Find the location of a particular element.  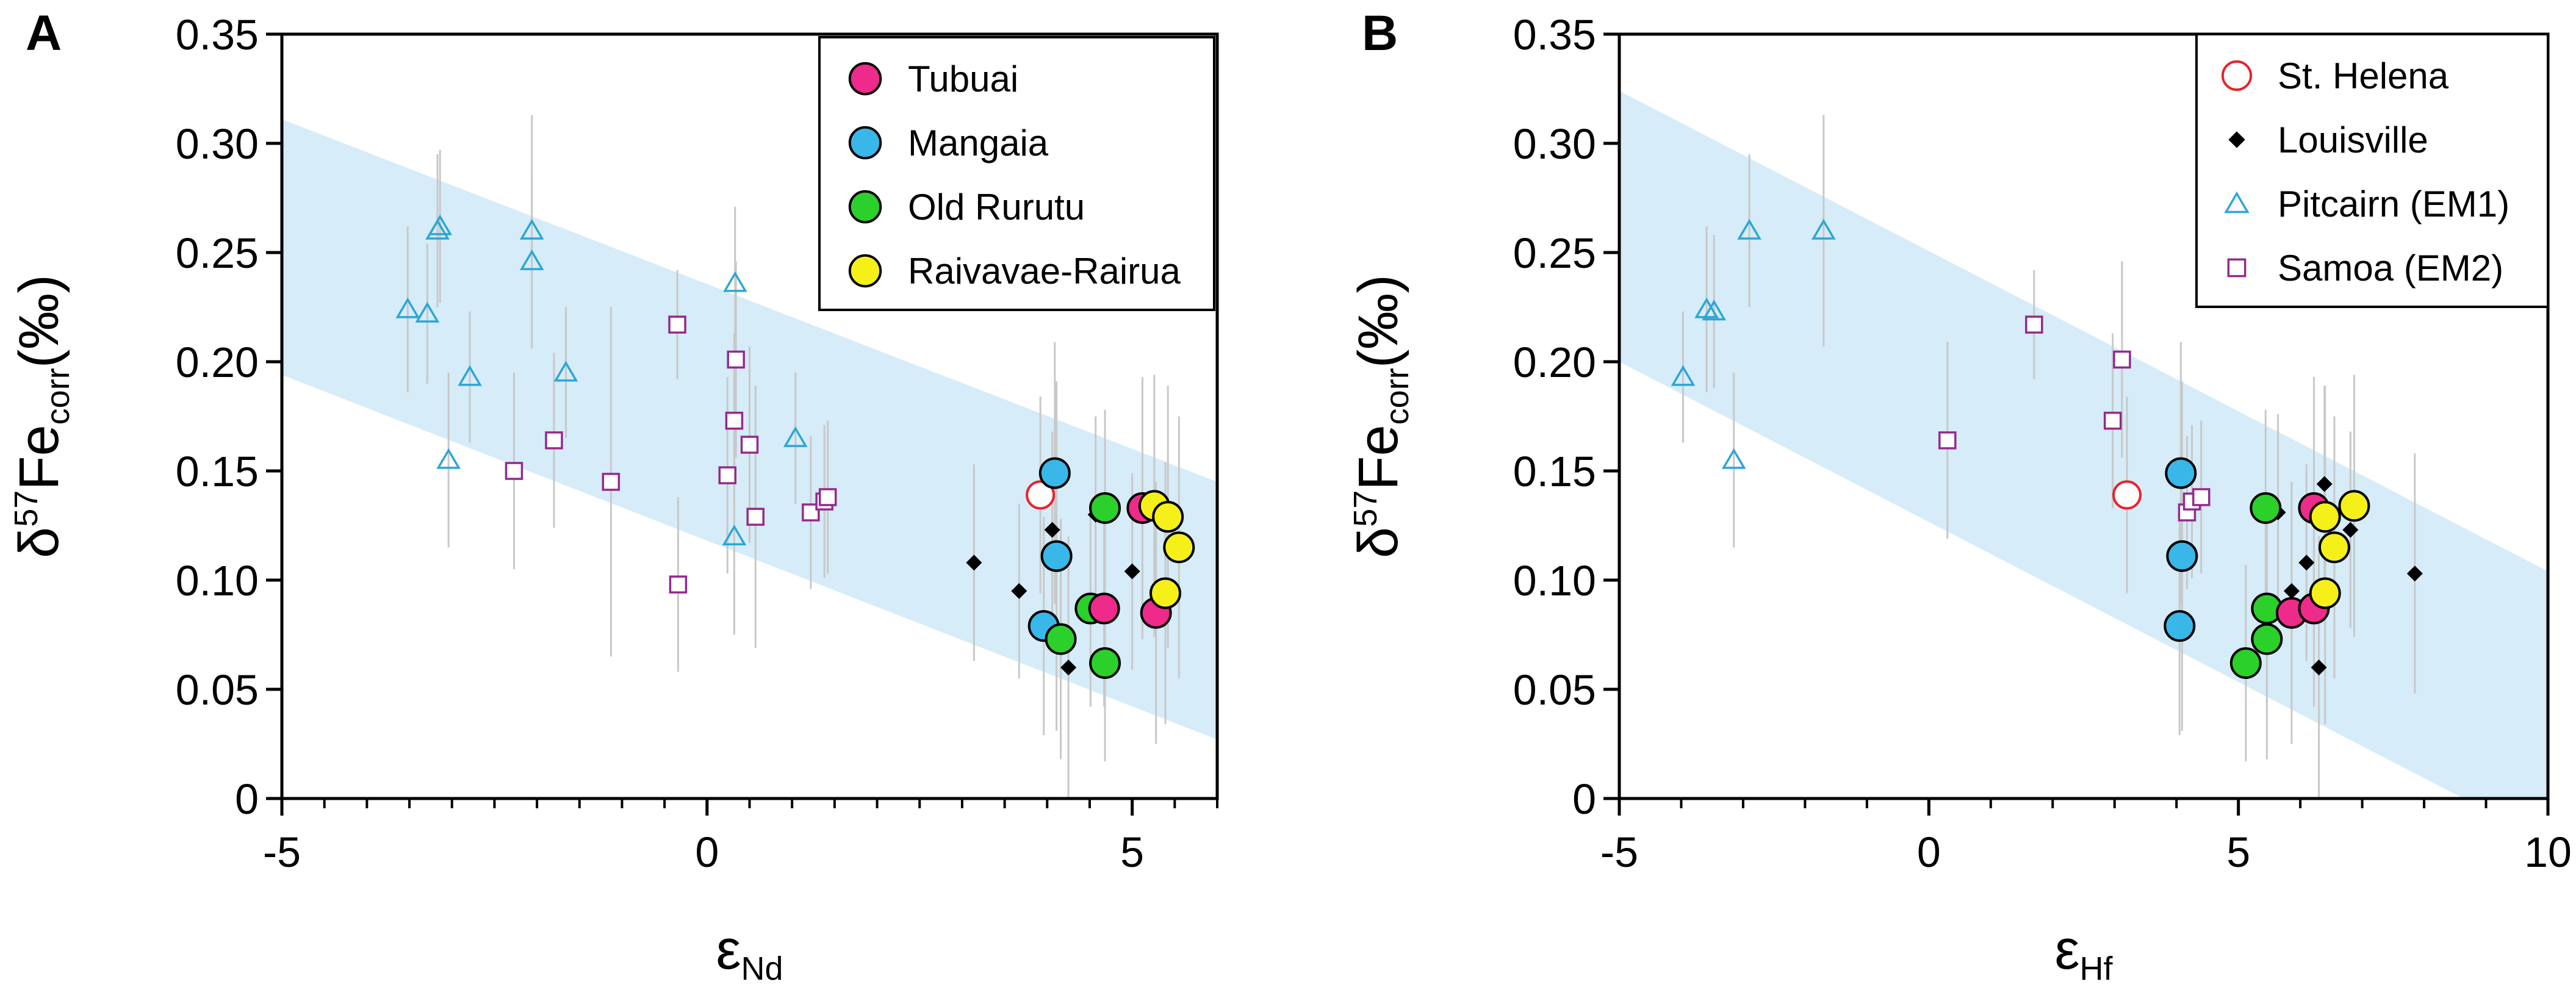

series-raivavae is located at coordinates (1166, 549).